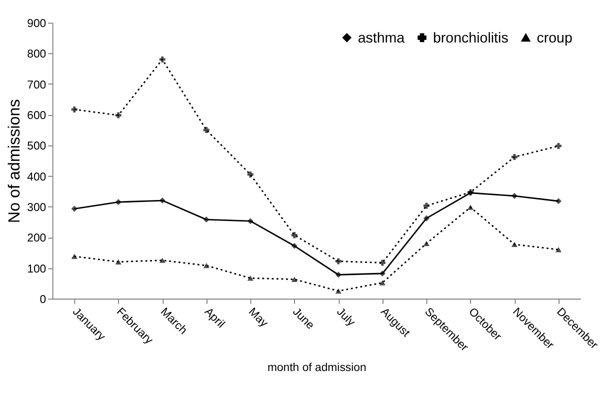 The width and height of the screenshot is (610, 395). I want to click on legend-label: croup, so click(554, 38).